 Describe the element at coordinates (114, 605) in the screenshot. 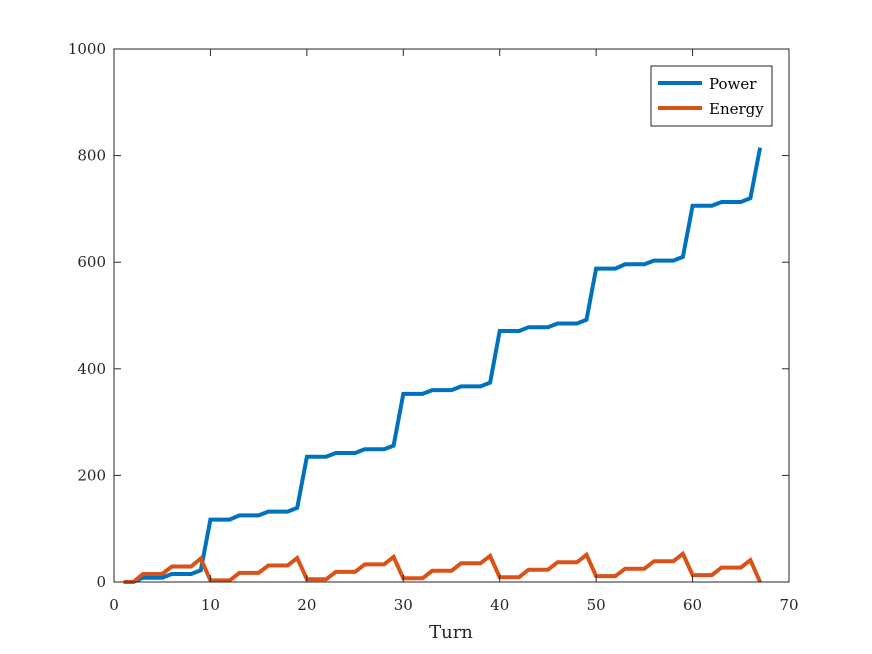

I see `x-tick-label: 0` at that location.